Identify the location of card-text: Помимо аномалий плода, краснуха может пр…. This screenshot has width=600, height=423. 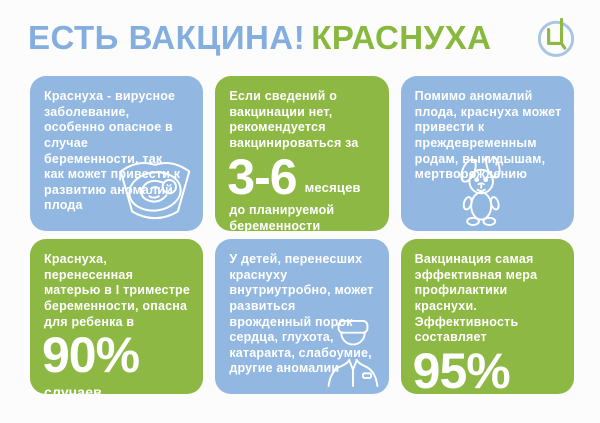
(488, 135).